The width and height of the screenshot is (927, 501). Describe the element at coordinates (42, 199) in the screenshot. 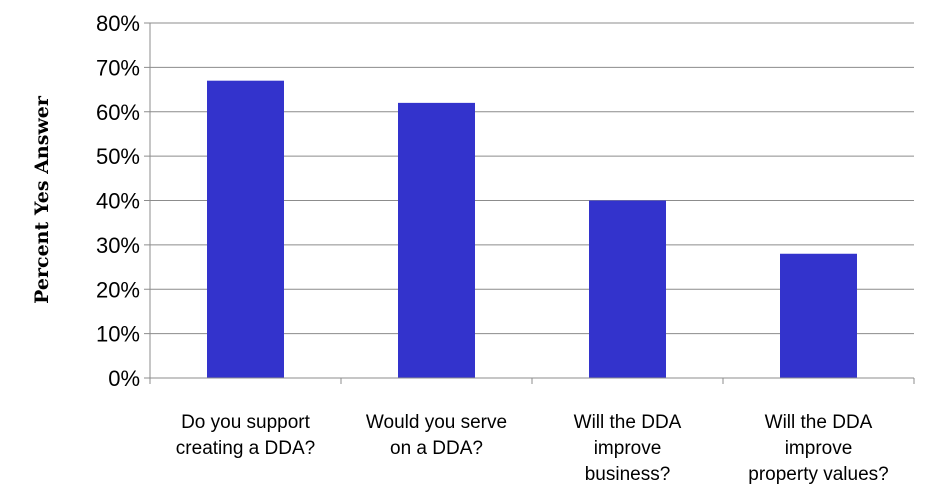

I see `y-axis-title: Percent Yes Answer` at that location.